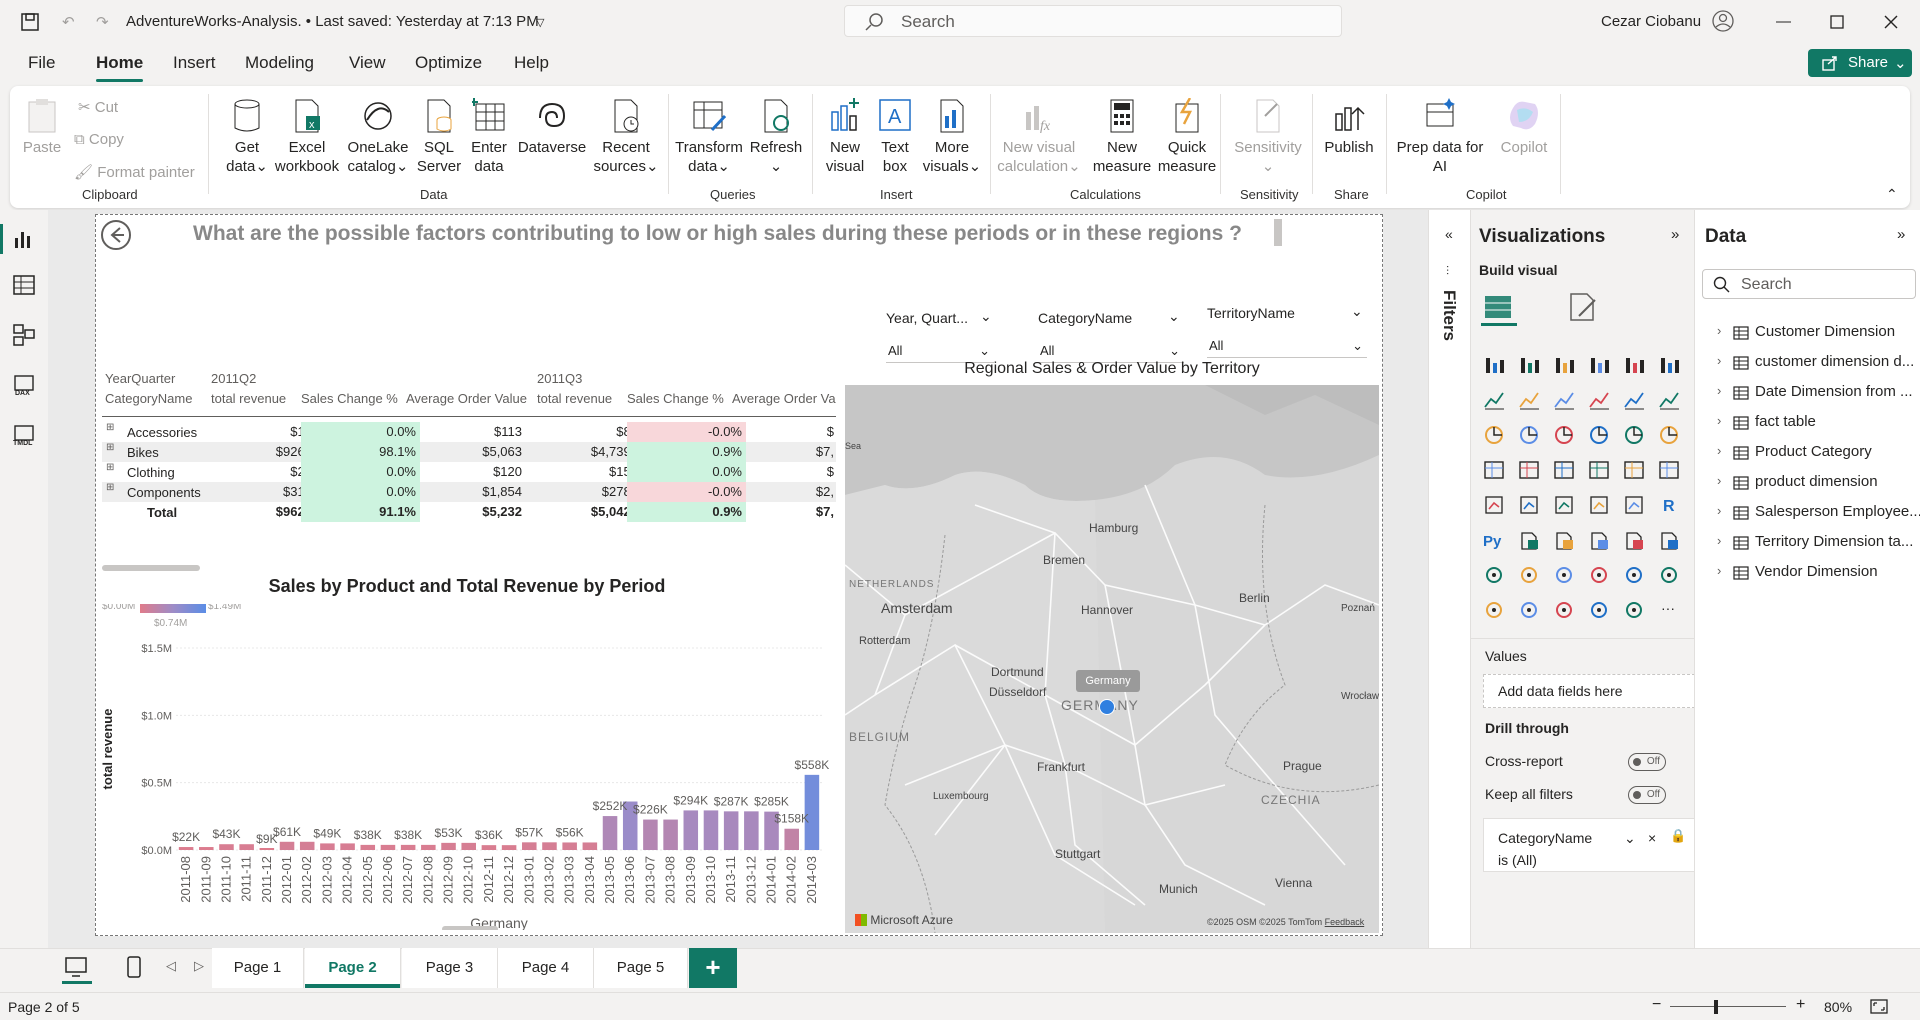  Describe the element at coordinates (1564, 610) in the screenshot. I see `copilot-visual-icon` at that location.